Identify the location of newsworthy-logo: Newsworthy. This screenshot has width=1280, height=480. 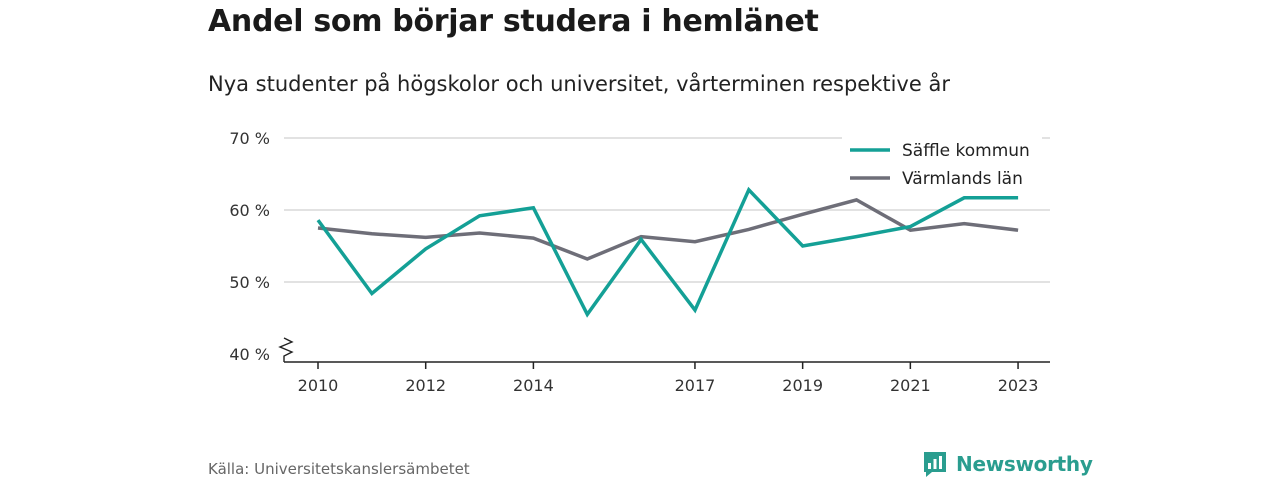
(1007, 464).